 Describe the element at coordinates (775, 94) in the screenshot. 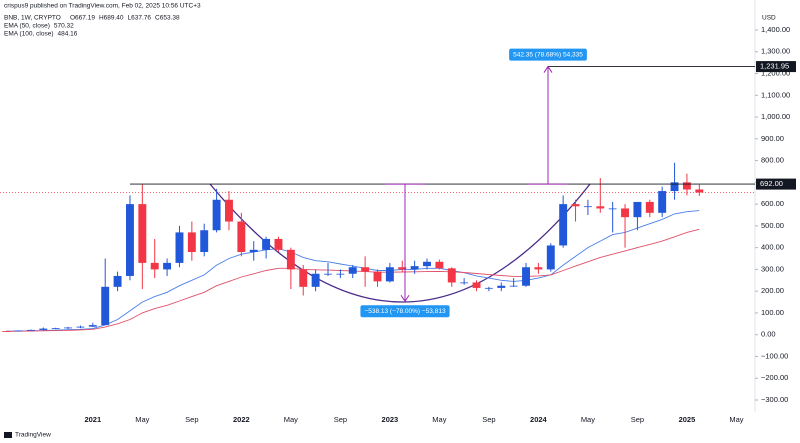

I see `y-tick-label: 1,100.00` at that location.